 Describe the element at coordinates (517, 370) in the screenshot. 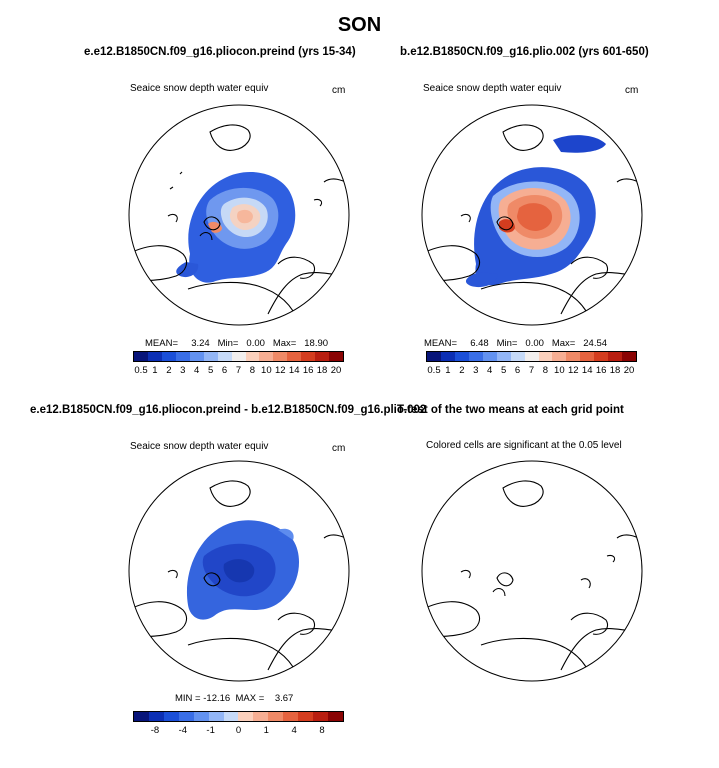

I see `panel-2-colorbar-tick-label: 6` at that location.